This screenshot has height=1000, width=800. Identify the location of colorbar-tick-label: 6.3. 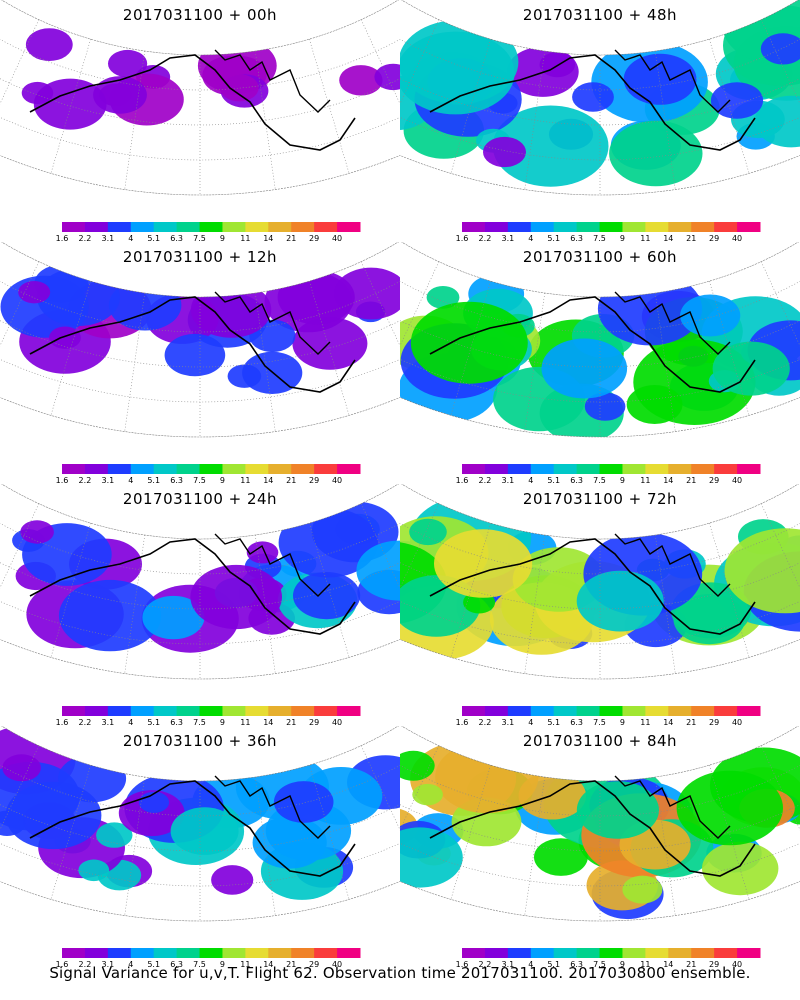
(176, 480).